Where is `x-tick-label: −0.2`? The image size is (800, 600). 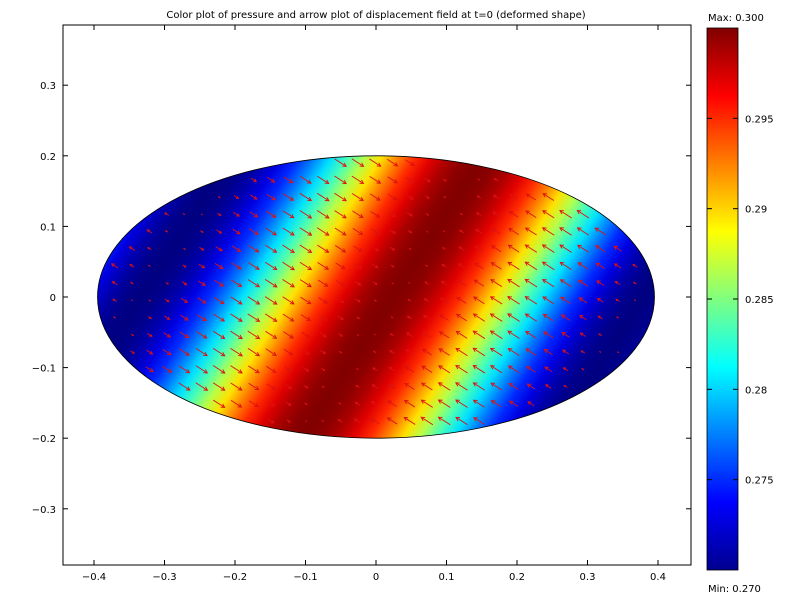 x-tick-label: −0.2 is located at coordinates (235, 577).